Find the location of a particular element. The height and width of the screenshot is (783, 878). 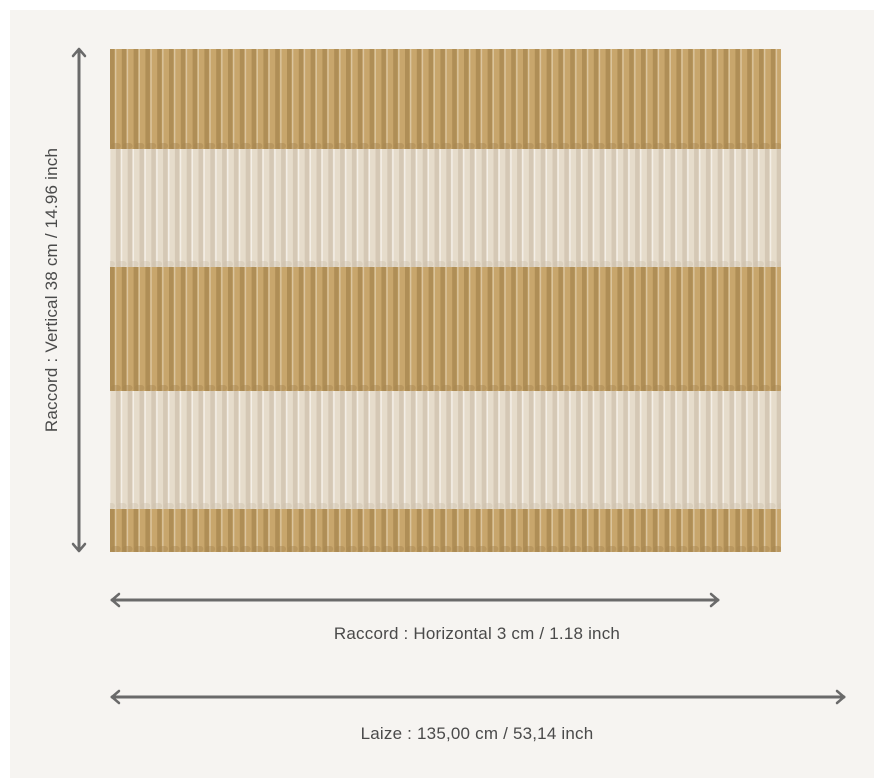

width-arrow is located at coordinates (478, 697).